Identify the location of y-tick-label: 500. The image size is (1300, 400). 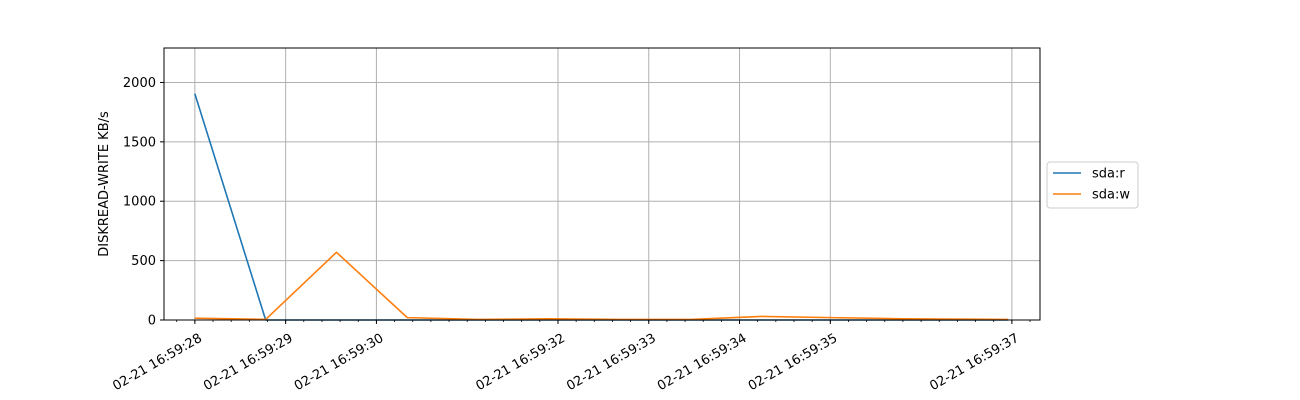
(143, 261).